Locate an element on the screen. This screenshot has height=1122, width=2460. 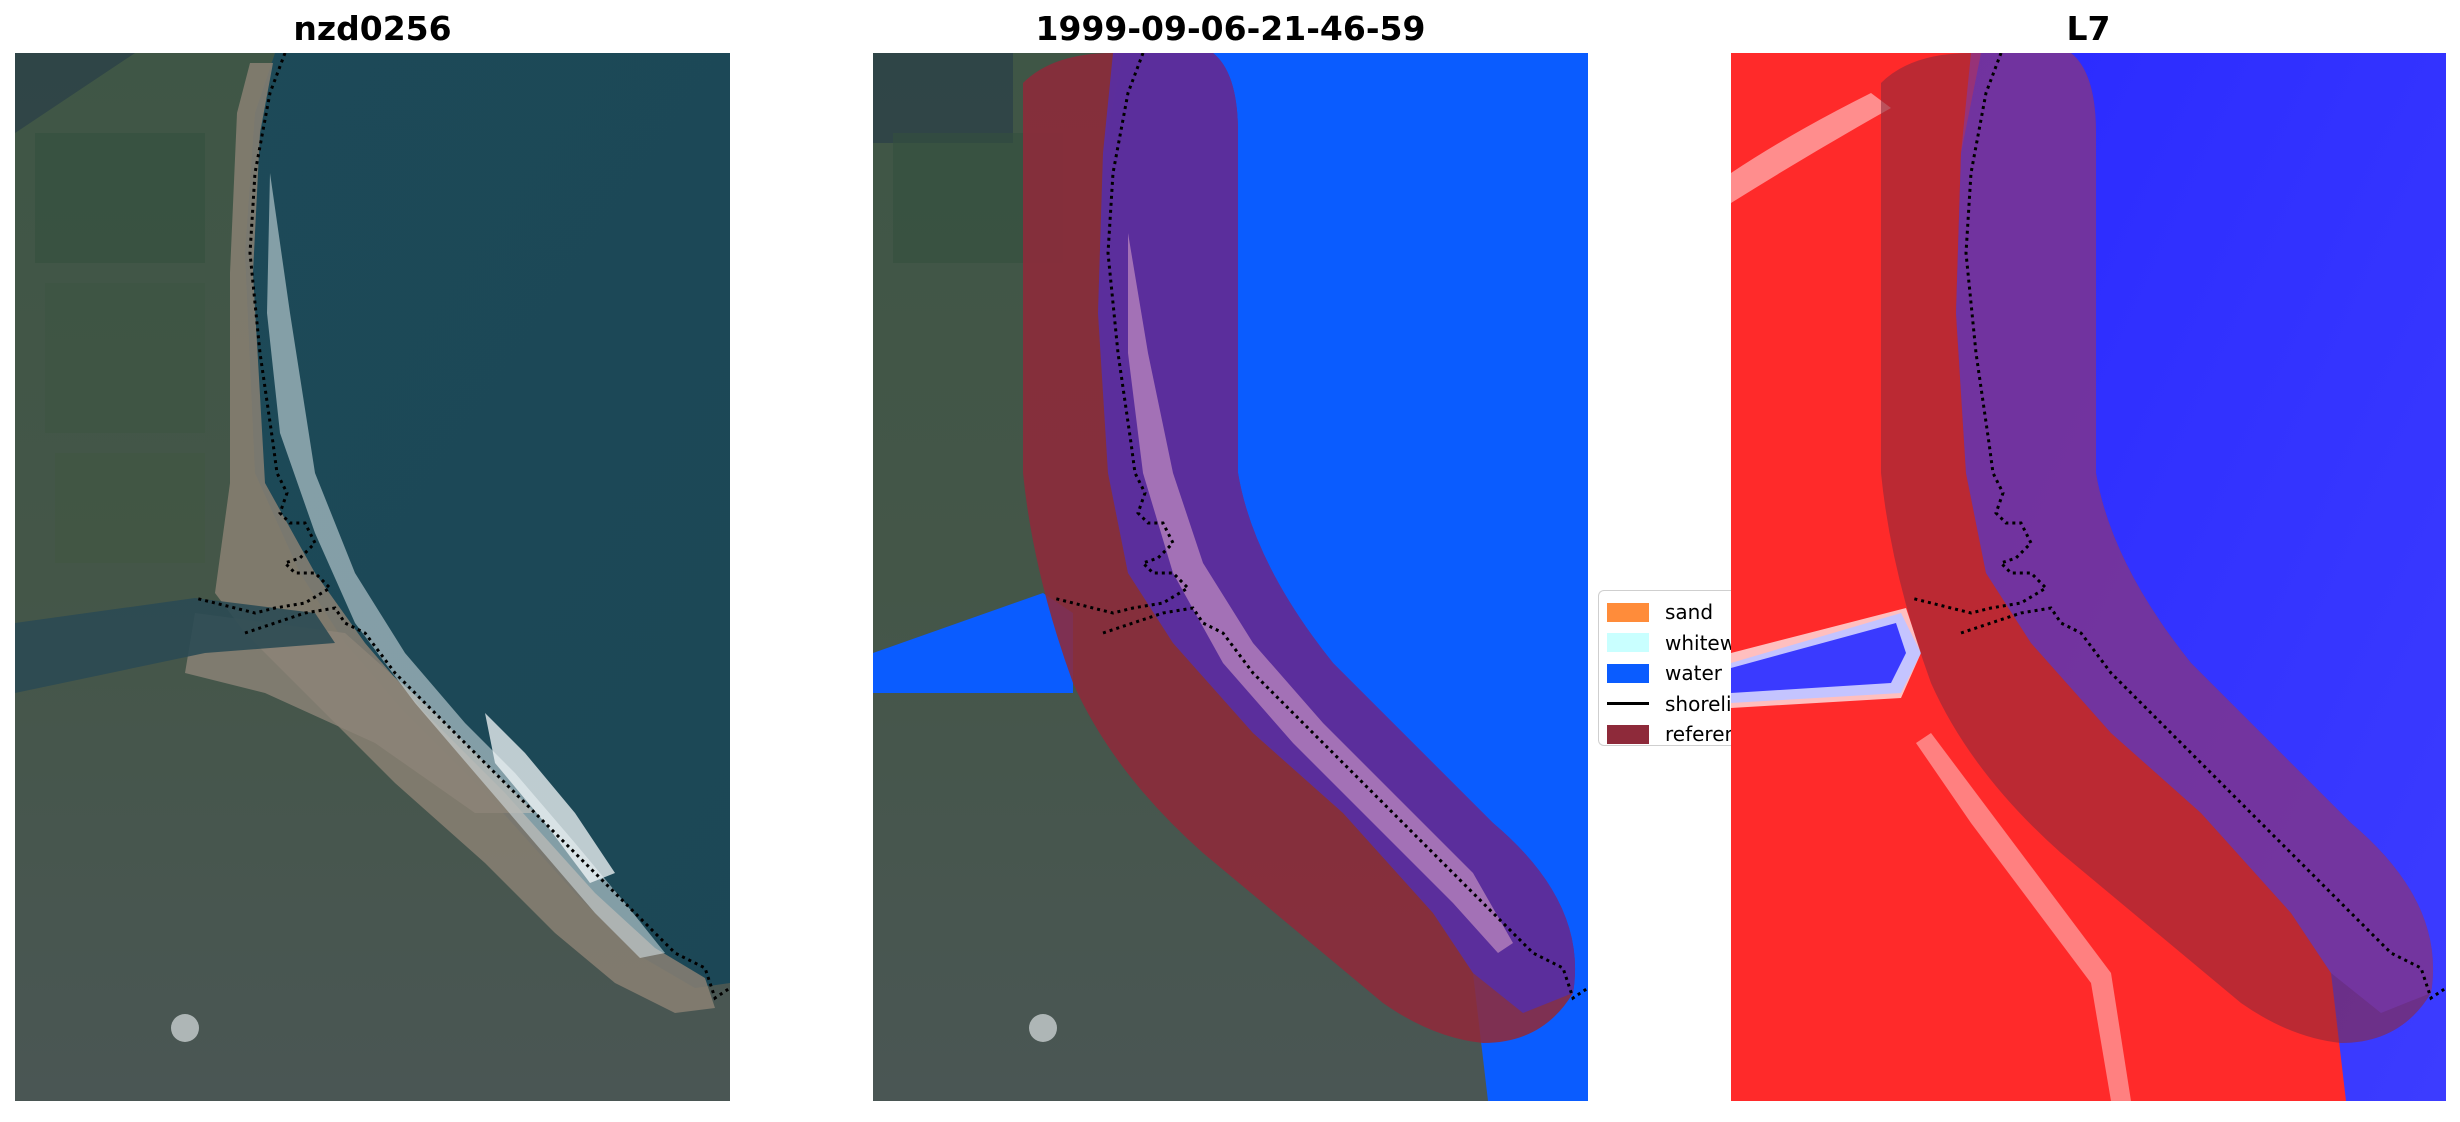
legend-item-buffer: reference shoreline buffer is located at coordinates (1665, 732).